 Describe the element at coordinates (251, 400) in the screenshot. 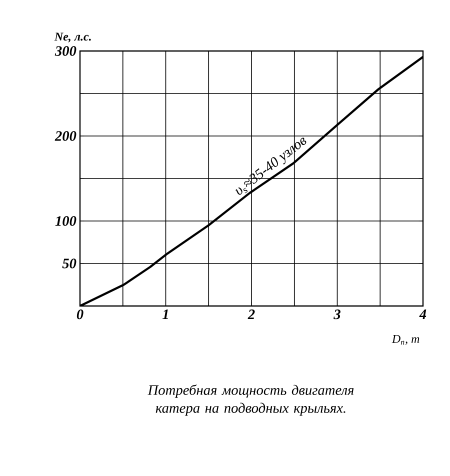

I see `text: Потребная мощность двигателя катера на подводных крыльях.` at that location.